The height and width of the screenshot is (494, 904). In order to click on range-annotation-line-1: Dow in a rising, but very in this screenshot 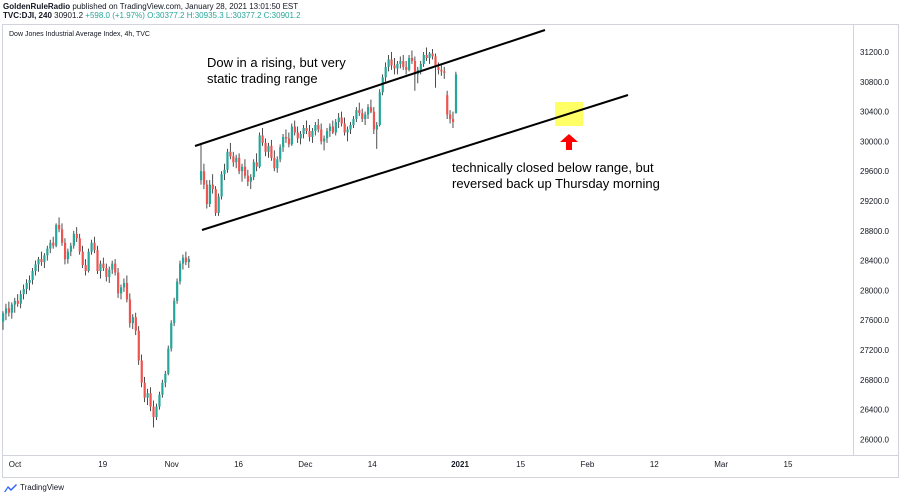, I will do `click(276, 62)`.